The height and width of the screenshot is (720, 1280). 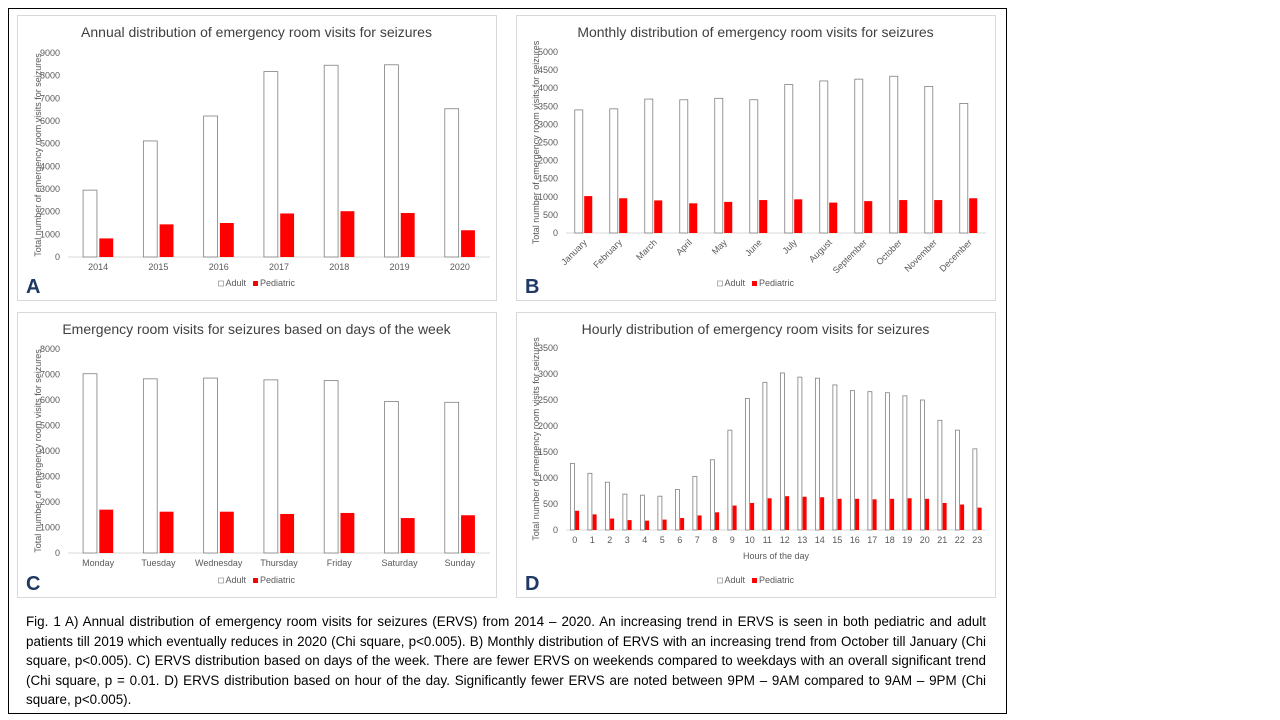 I want to click on y-tick-label: 0, so click(x=555, y=530).